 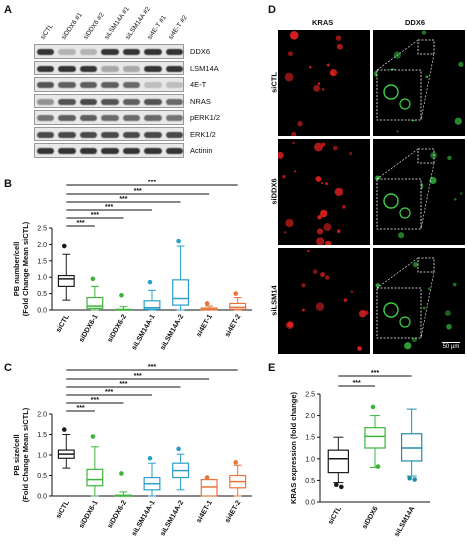 What do you see at coordinates (370, 517) in the screenshot?
I see `x-tick-label: siDDX6` at bounding box center [370, 517].